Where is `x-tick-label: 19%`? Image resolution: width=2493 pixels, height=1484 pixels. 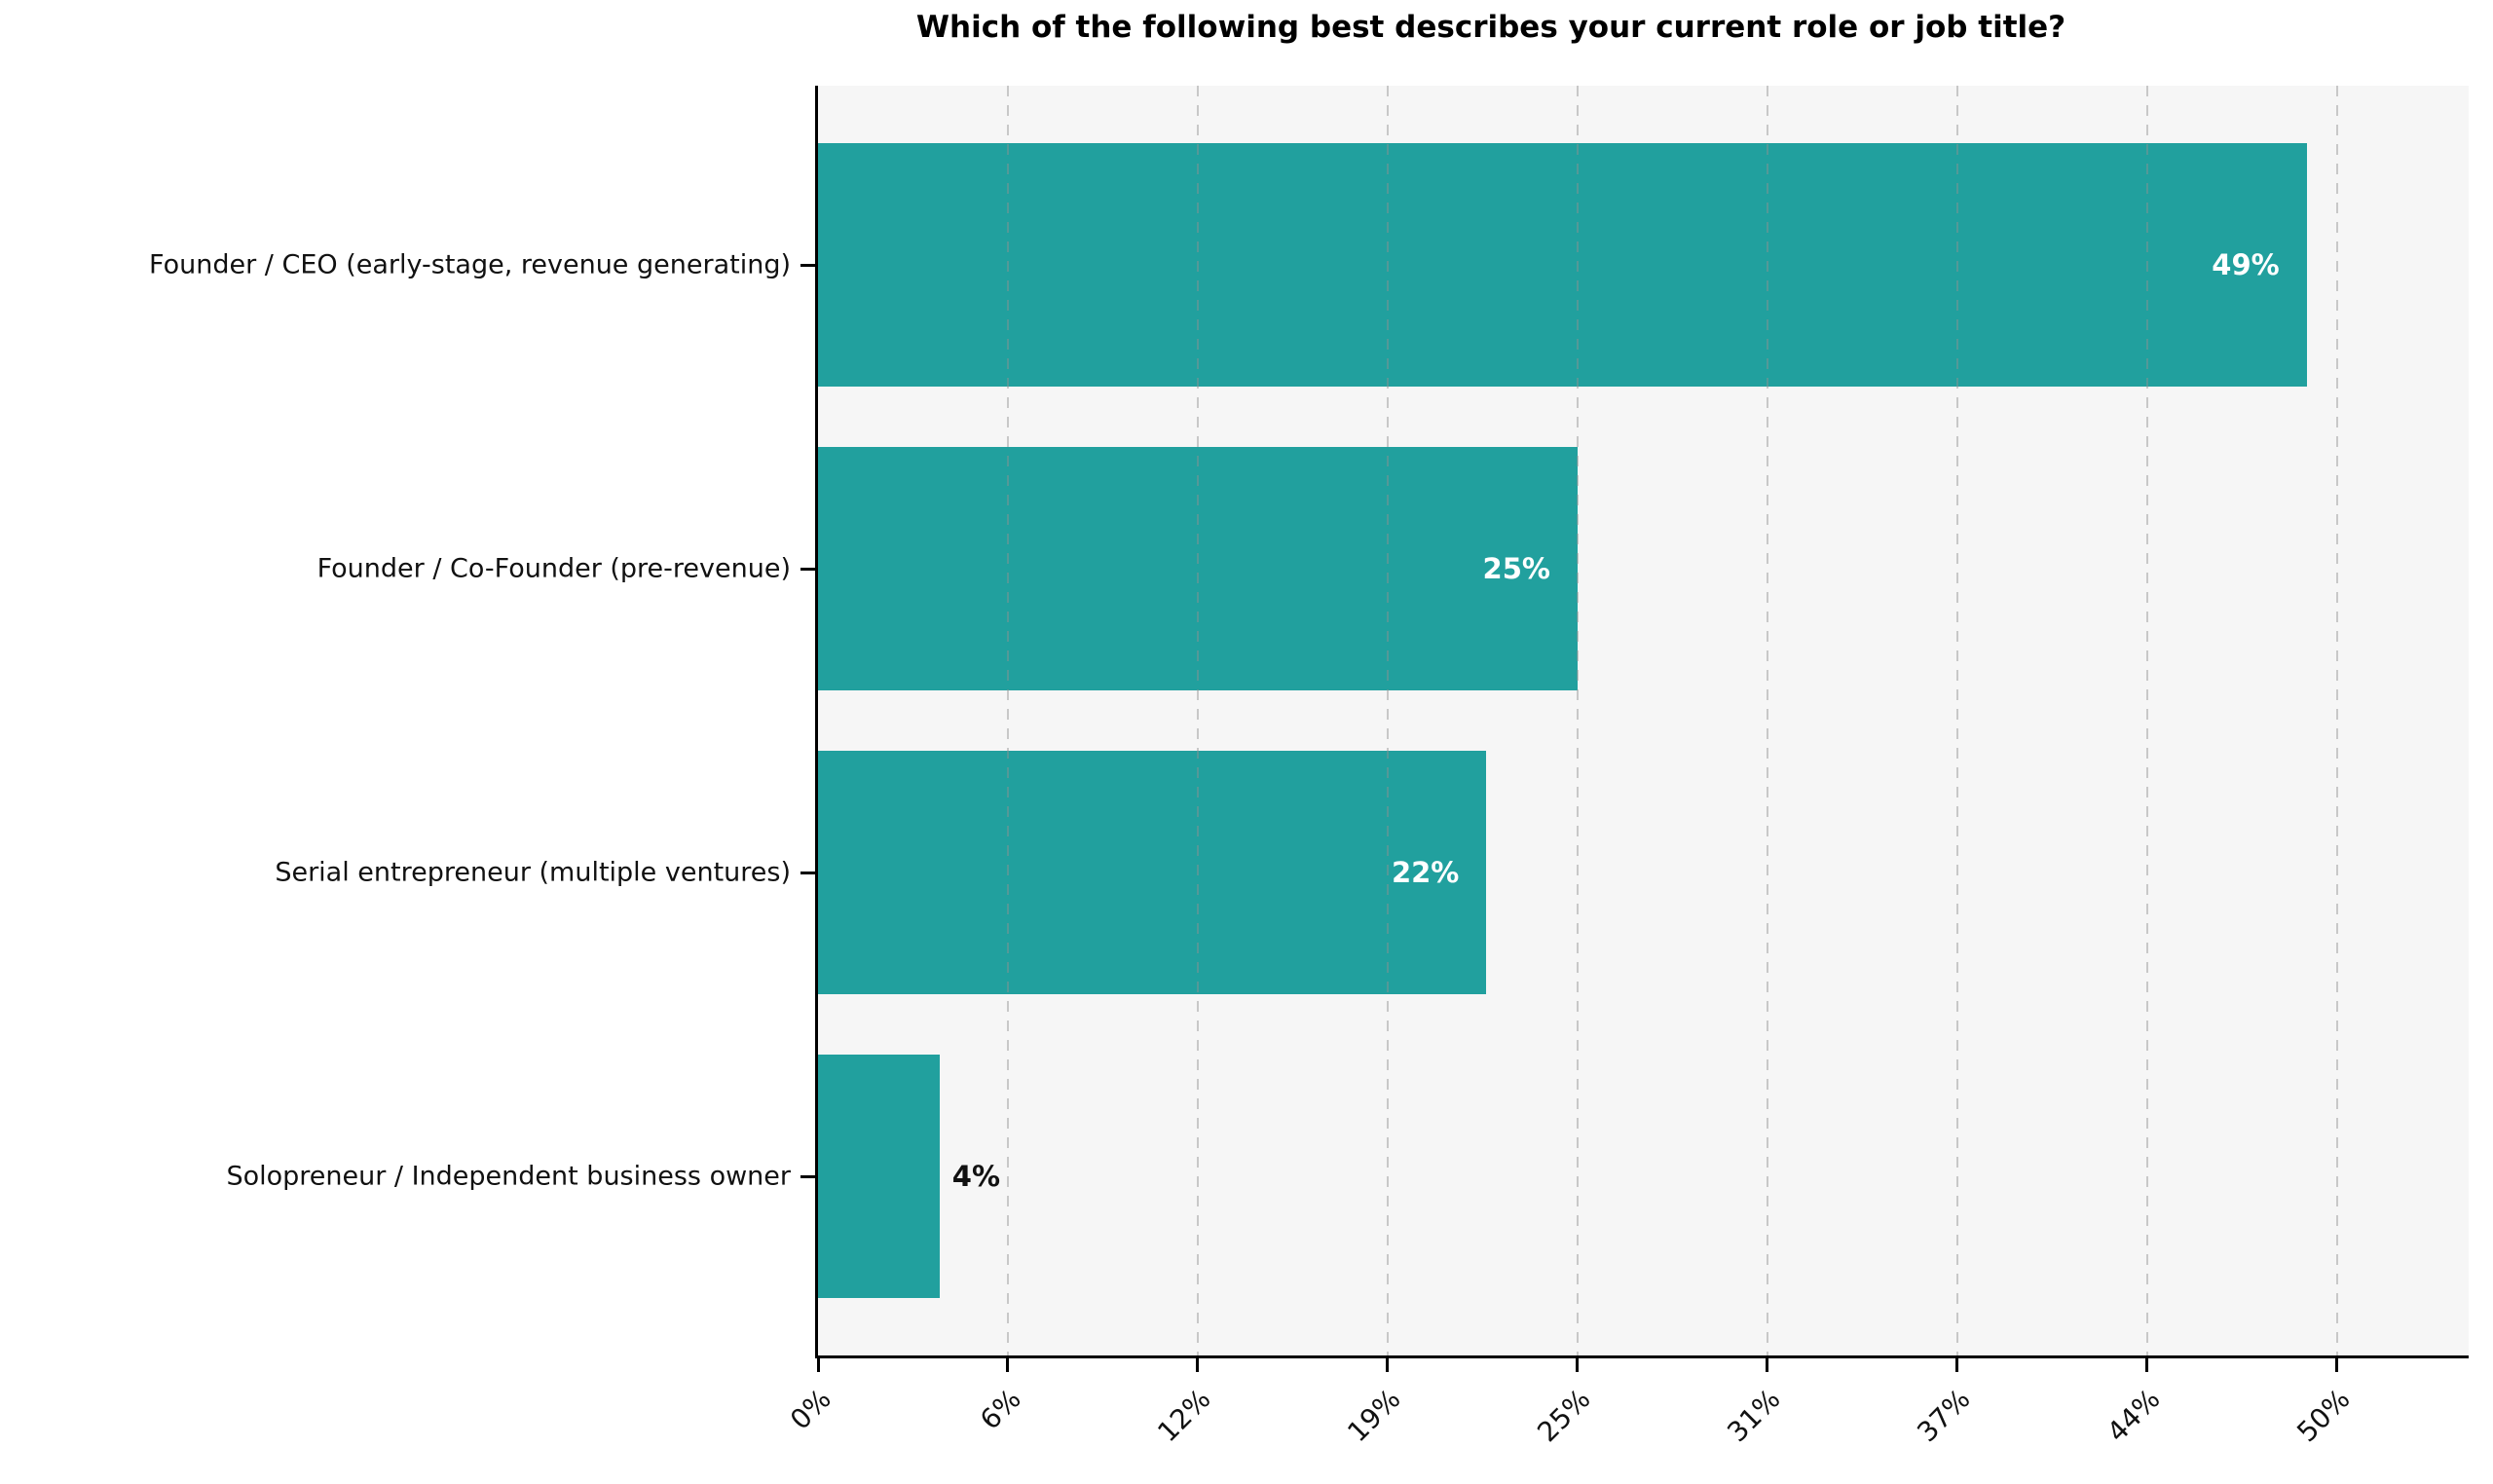
x-tick-label: 19% is located at coordinates (1374, 1416).